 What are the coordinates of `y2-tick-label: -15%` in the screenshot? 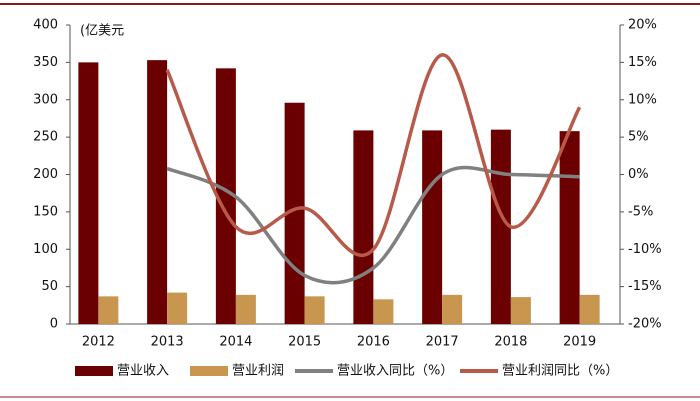 It's located at (645, 286).